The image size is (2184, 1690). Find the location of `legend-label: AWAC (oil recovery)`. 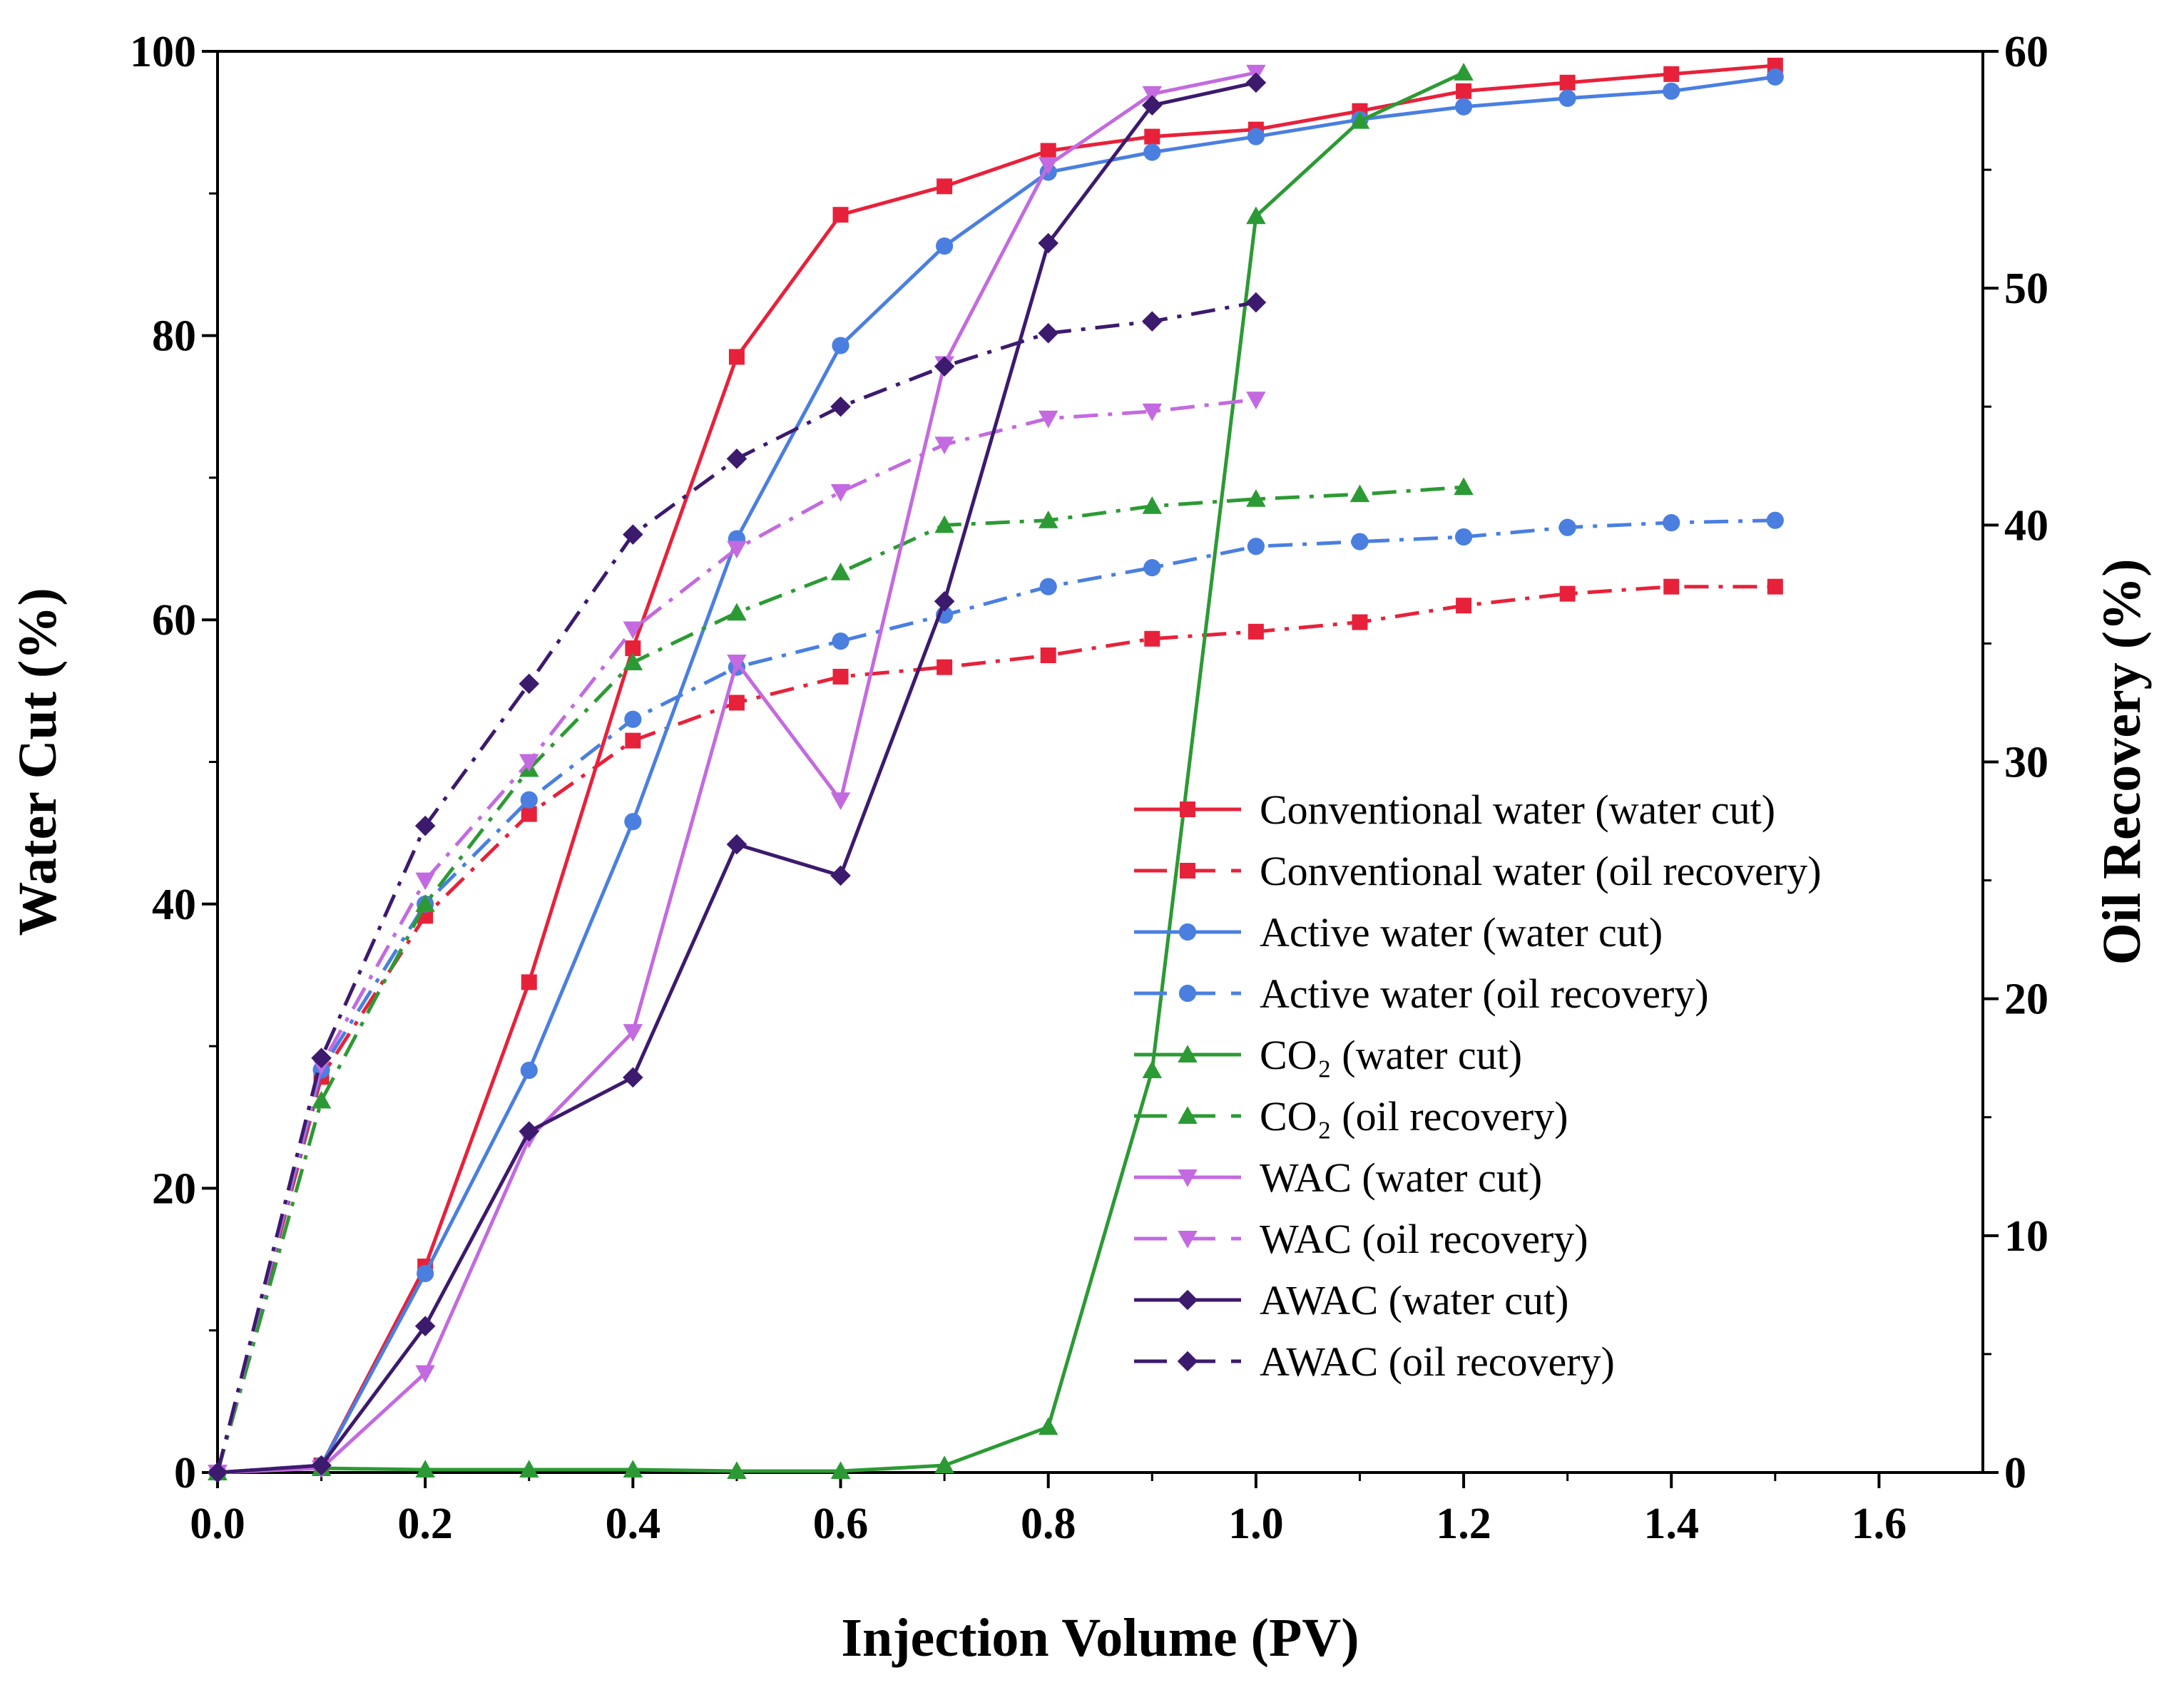

legend-label: AWAC (oil recovery) is located at coordinates (1437, 1361).